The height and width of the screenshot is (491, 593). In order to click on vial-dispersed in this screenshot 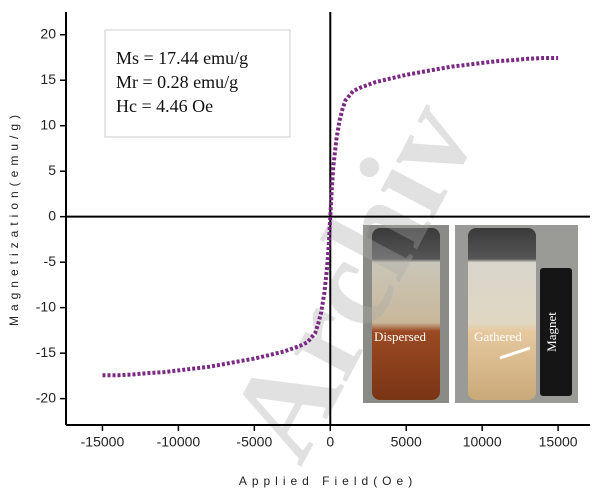, I will do `click(406, 314)`.